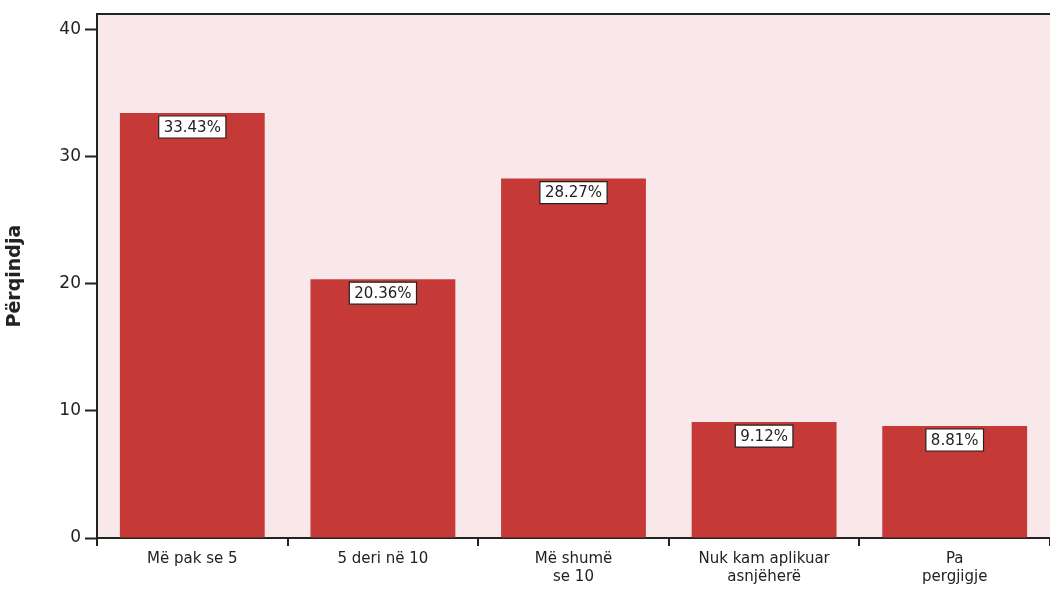  Describe the element at coordinates (70, 27) in the screenshot. I see `y-tick-label: 40` at that location.